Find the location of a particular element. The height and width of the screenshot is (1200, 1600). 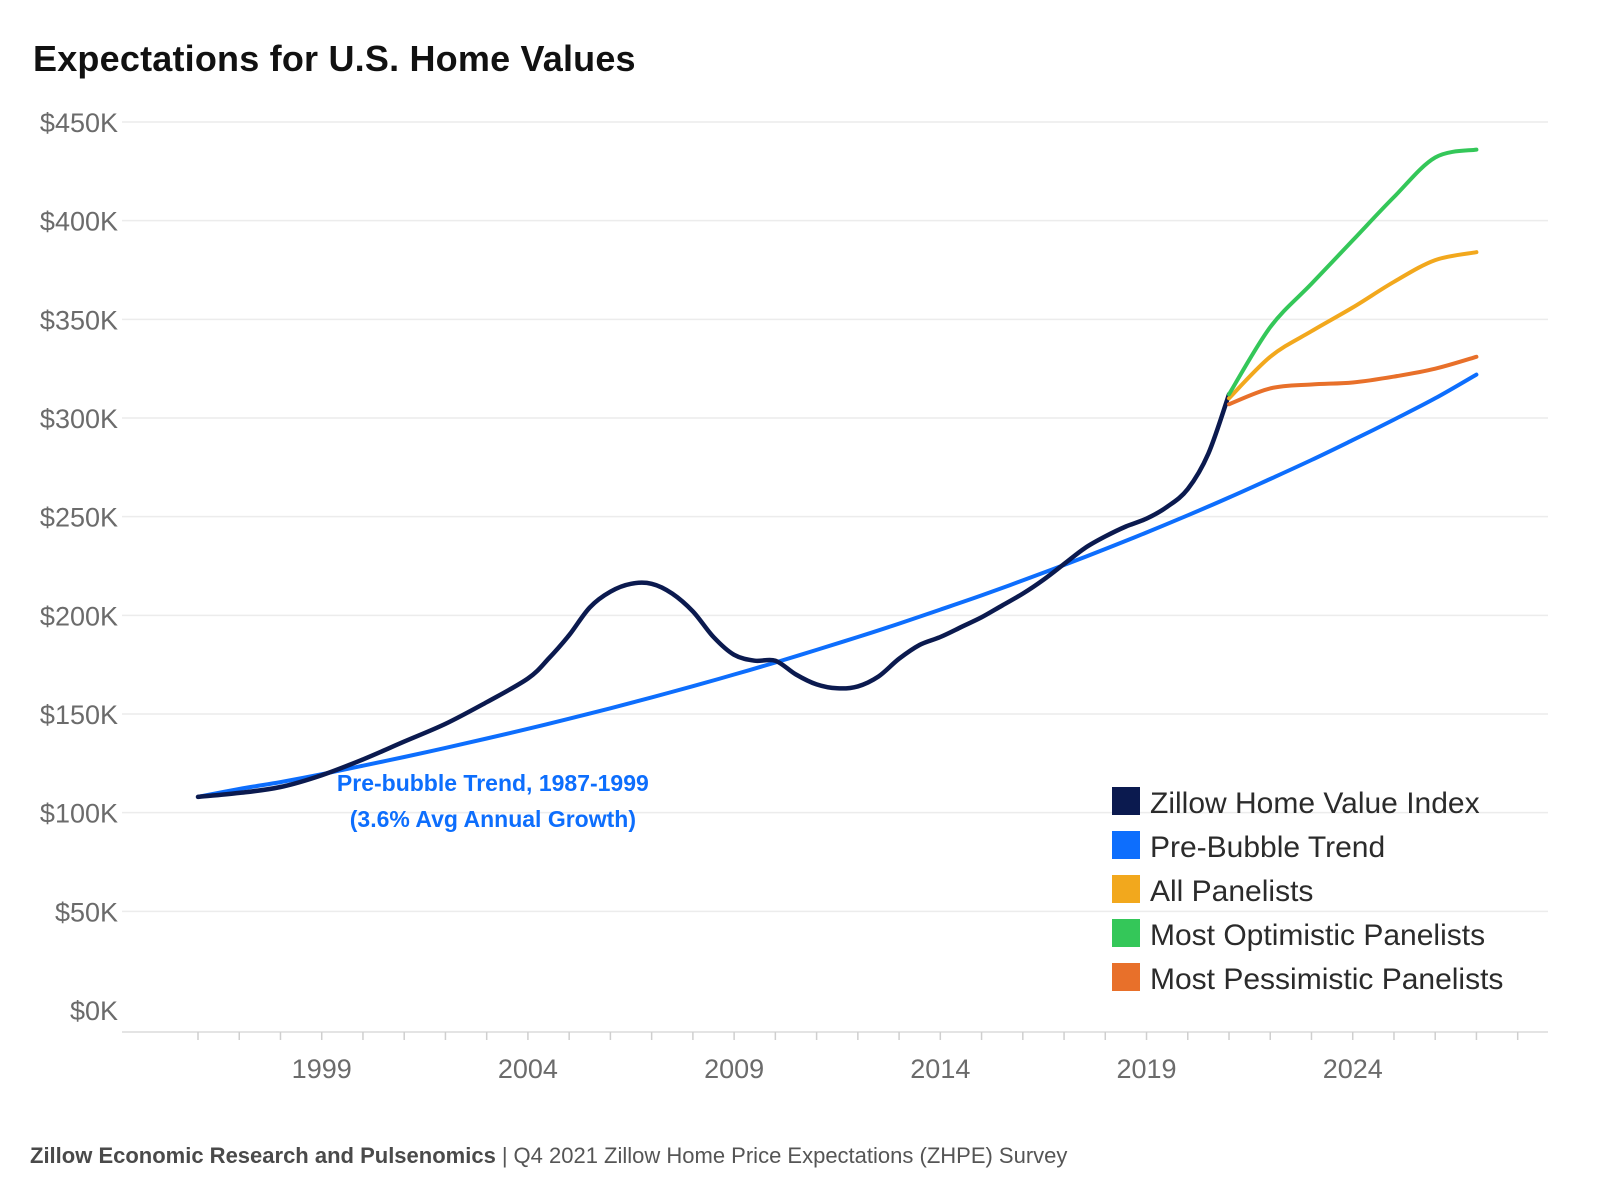

annotation-line: (3.6% Avg Annual Growth) is located at coordinates (493, 819).